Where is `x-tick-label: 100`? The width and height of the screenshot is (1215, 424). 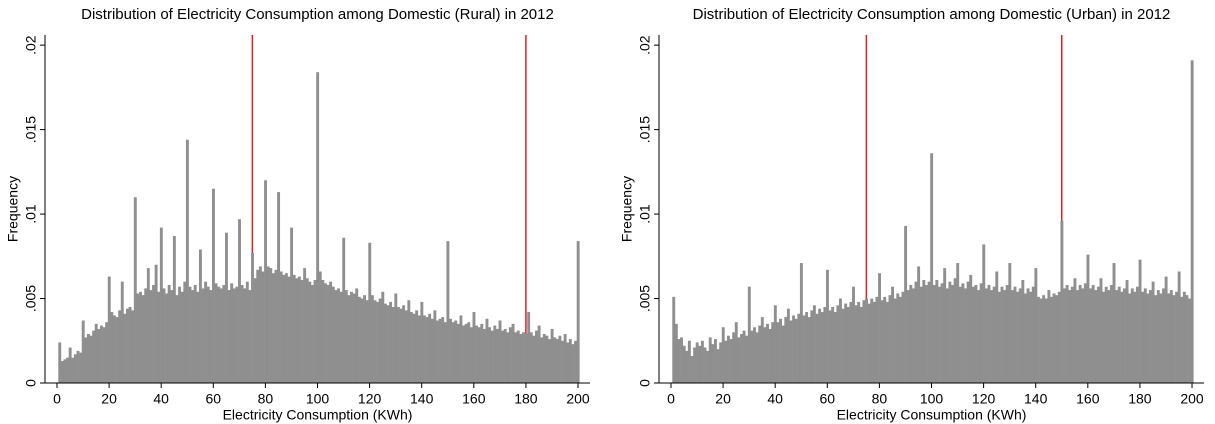 x-tick-label: 100 is located at coordinates (318, 399).